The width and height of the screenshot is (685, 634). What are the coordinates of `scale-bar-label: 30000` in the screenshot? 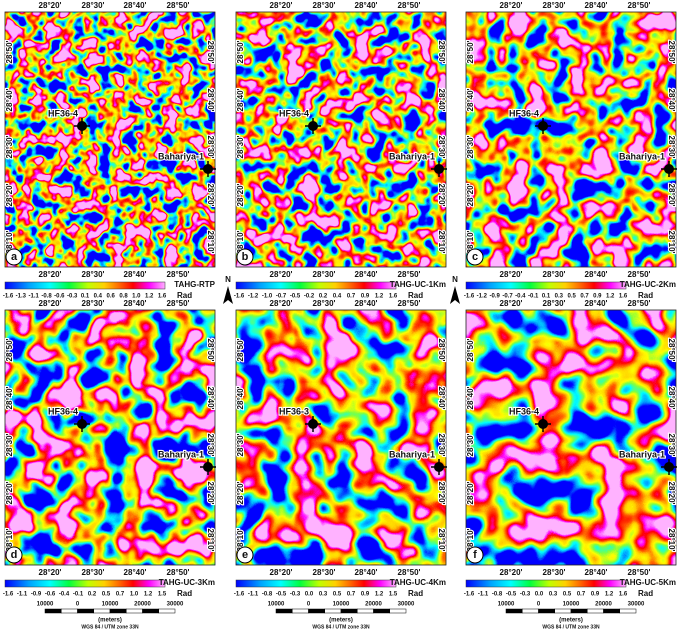 It's located at (406, 605).